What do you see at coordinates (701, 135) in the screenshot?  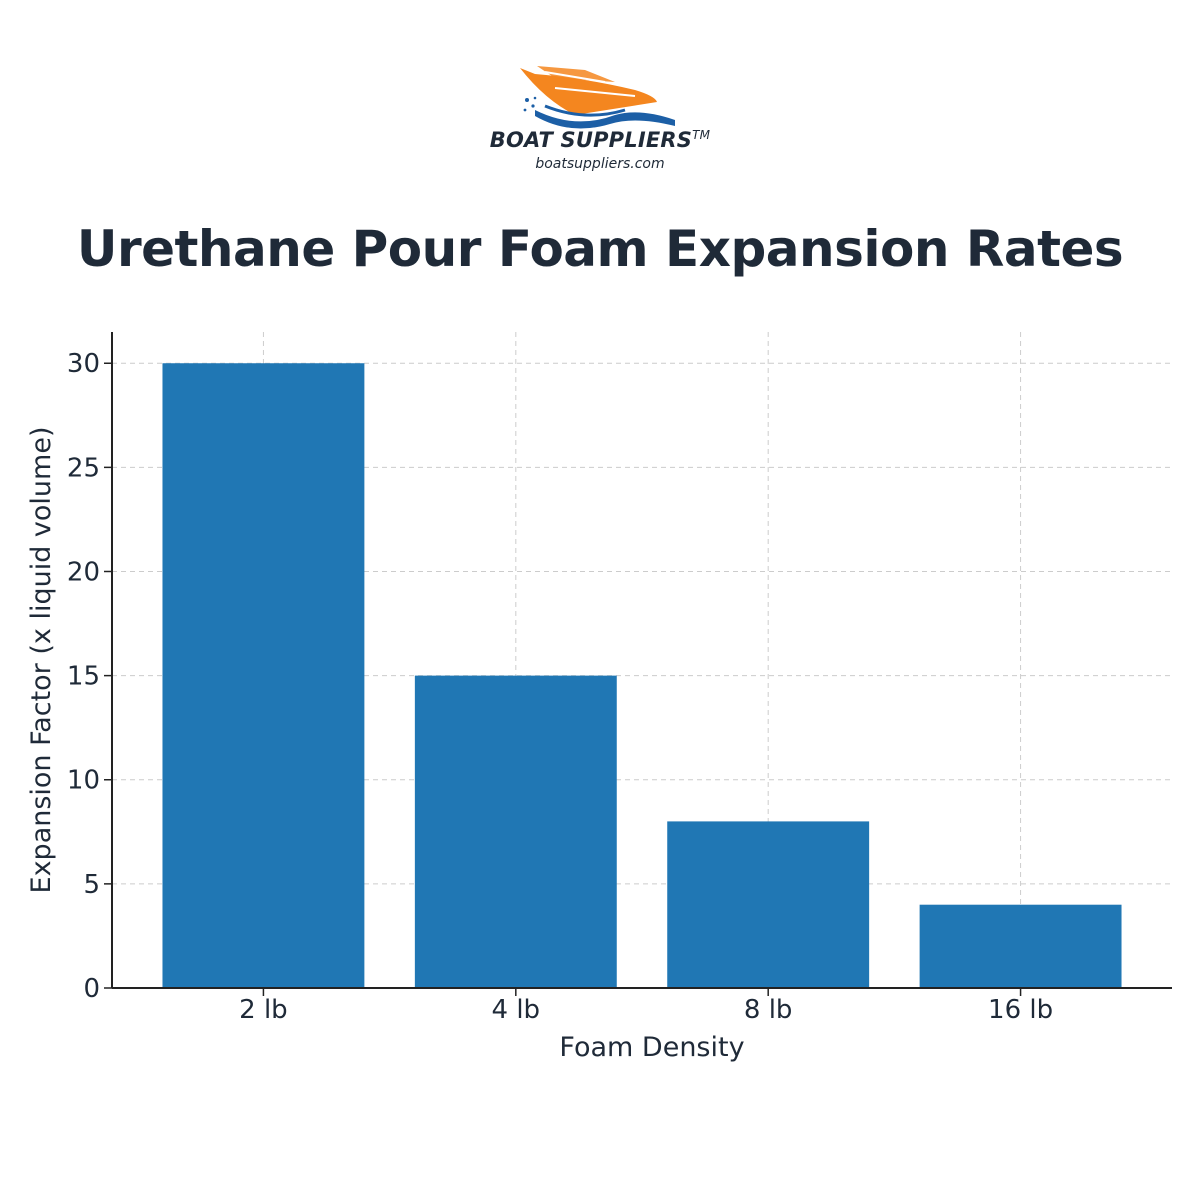 I see `brand-trademark: TM` at bounding box center [701, 135].